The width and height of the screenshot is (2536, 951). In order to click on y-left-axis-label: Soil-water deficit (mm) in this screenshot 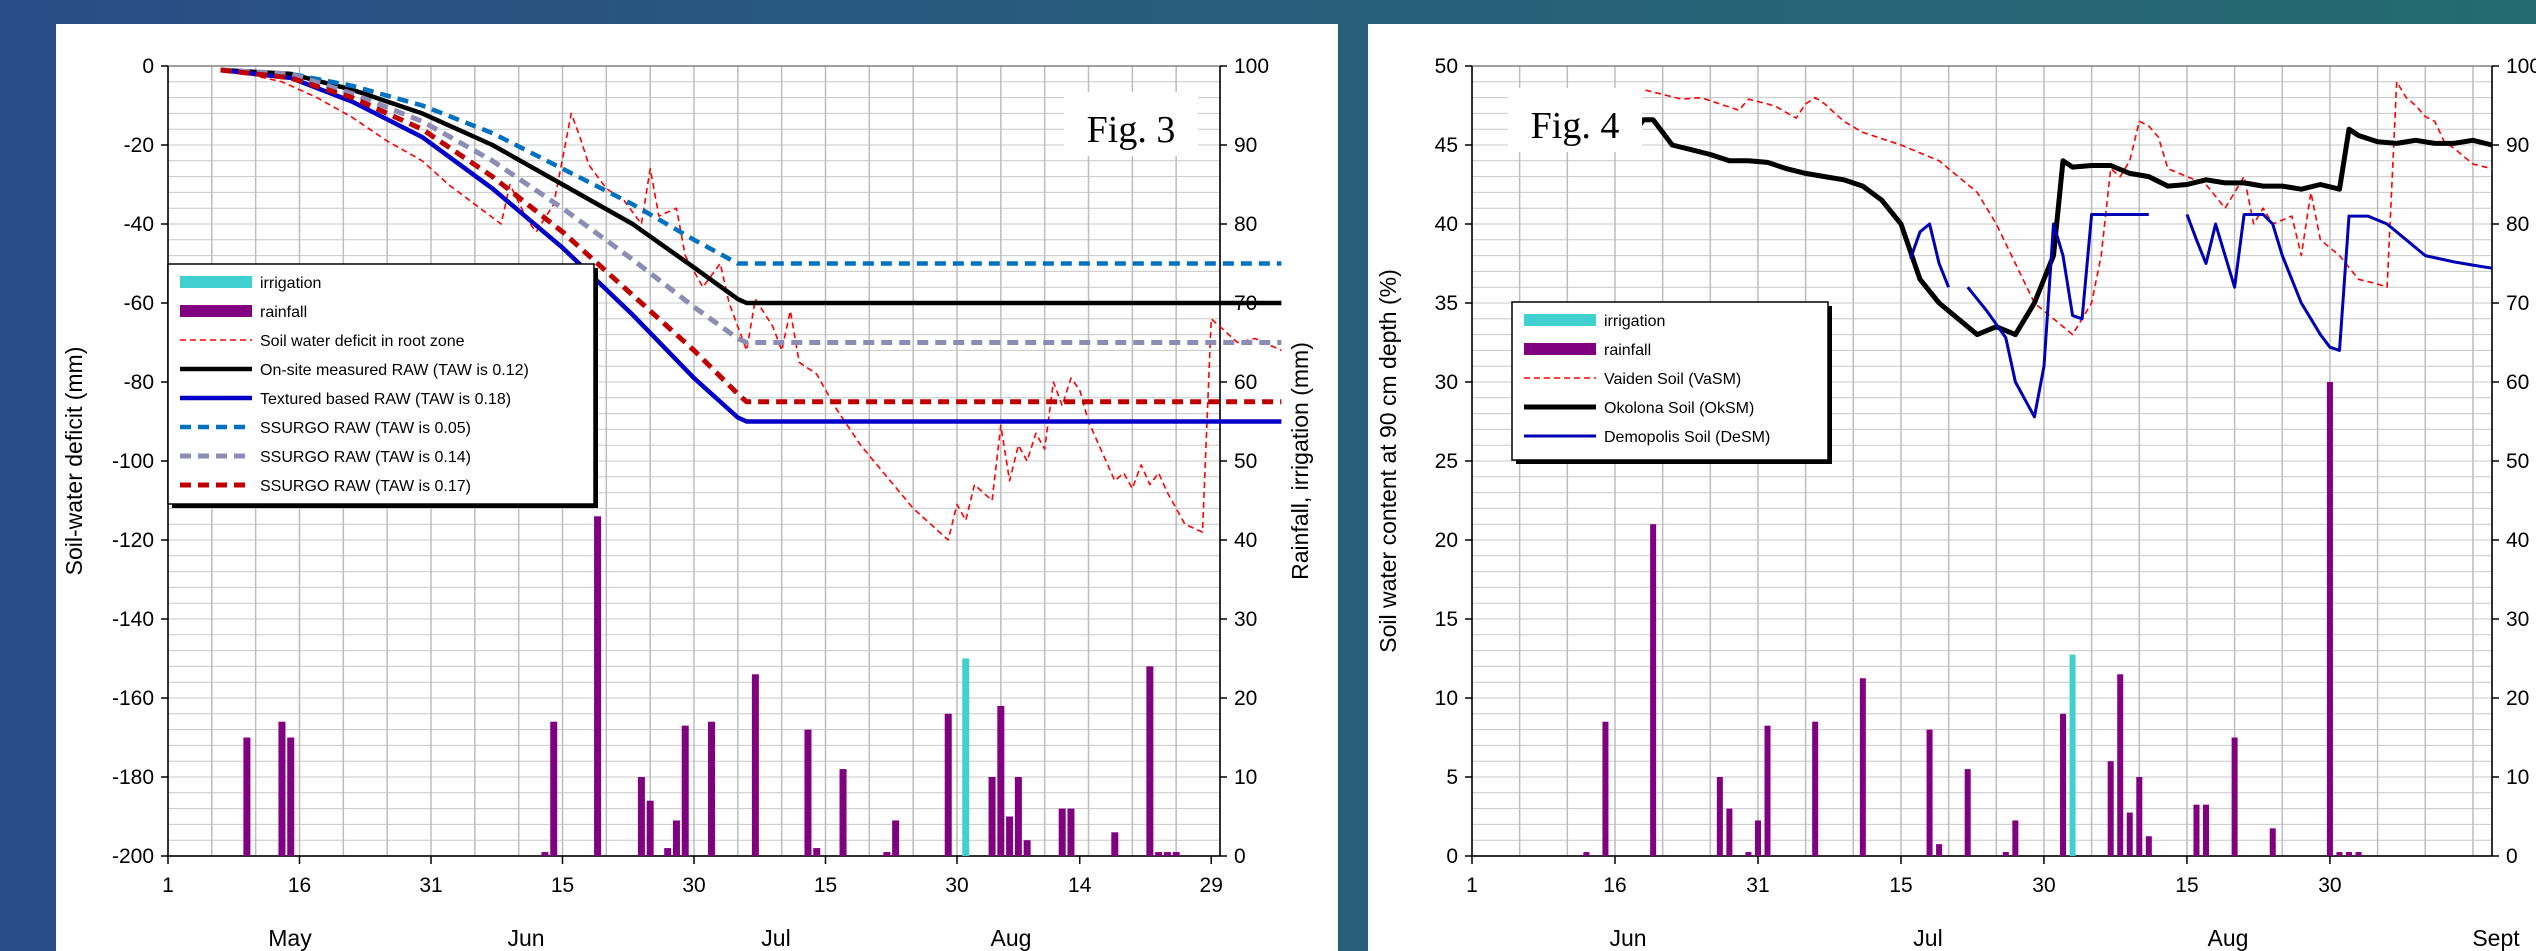, I will do `click(74, 461)`.